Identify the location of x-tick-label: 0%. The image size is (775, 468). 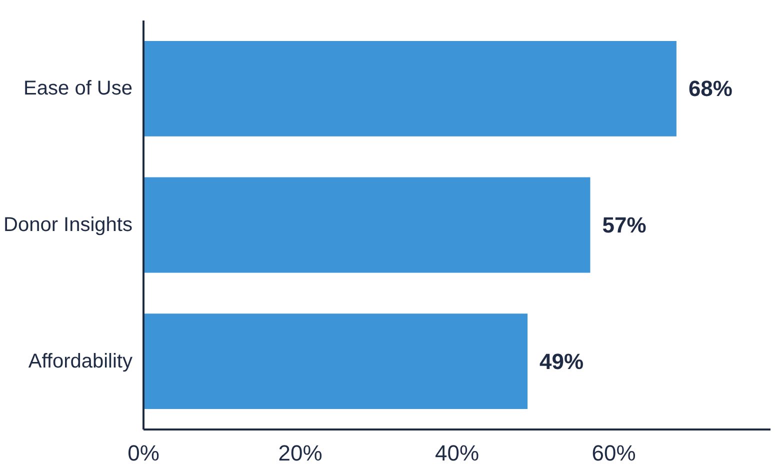
(144, 453).